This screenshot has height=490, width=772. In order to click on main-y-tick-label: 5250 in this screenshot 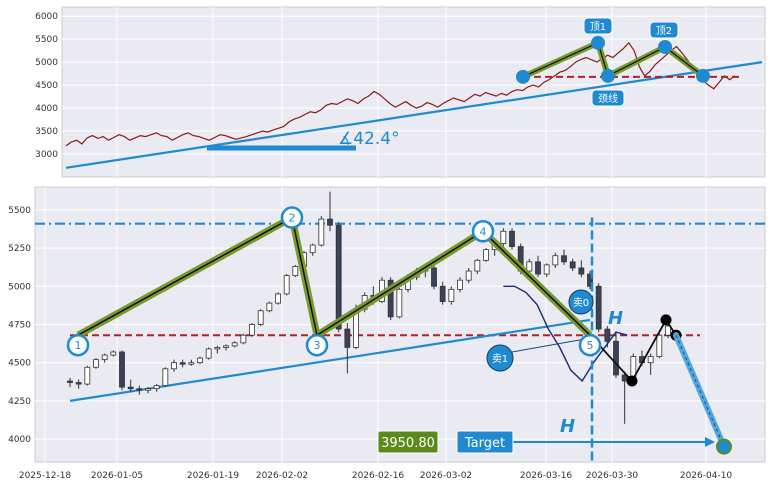, I will do `click(19, 249)`.